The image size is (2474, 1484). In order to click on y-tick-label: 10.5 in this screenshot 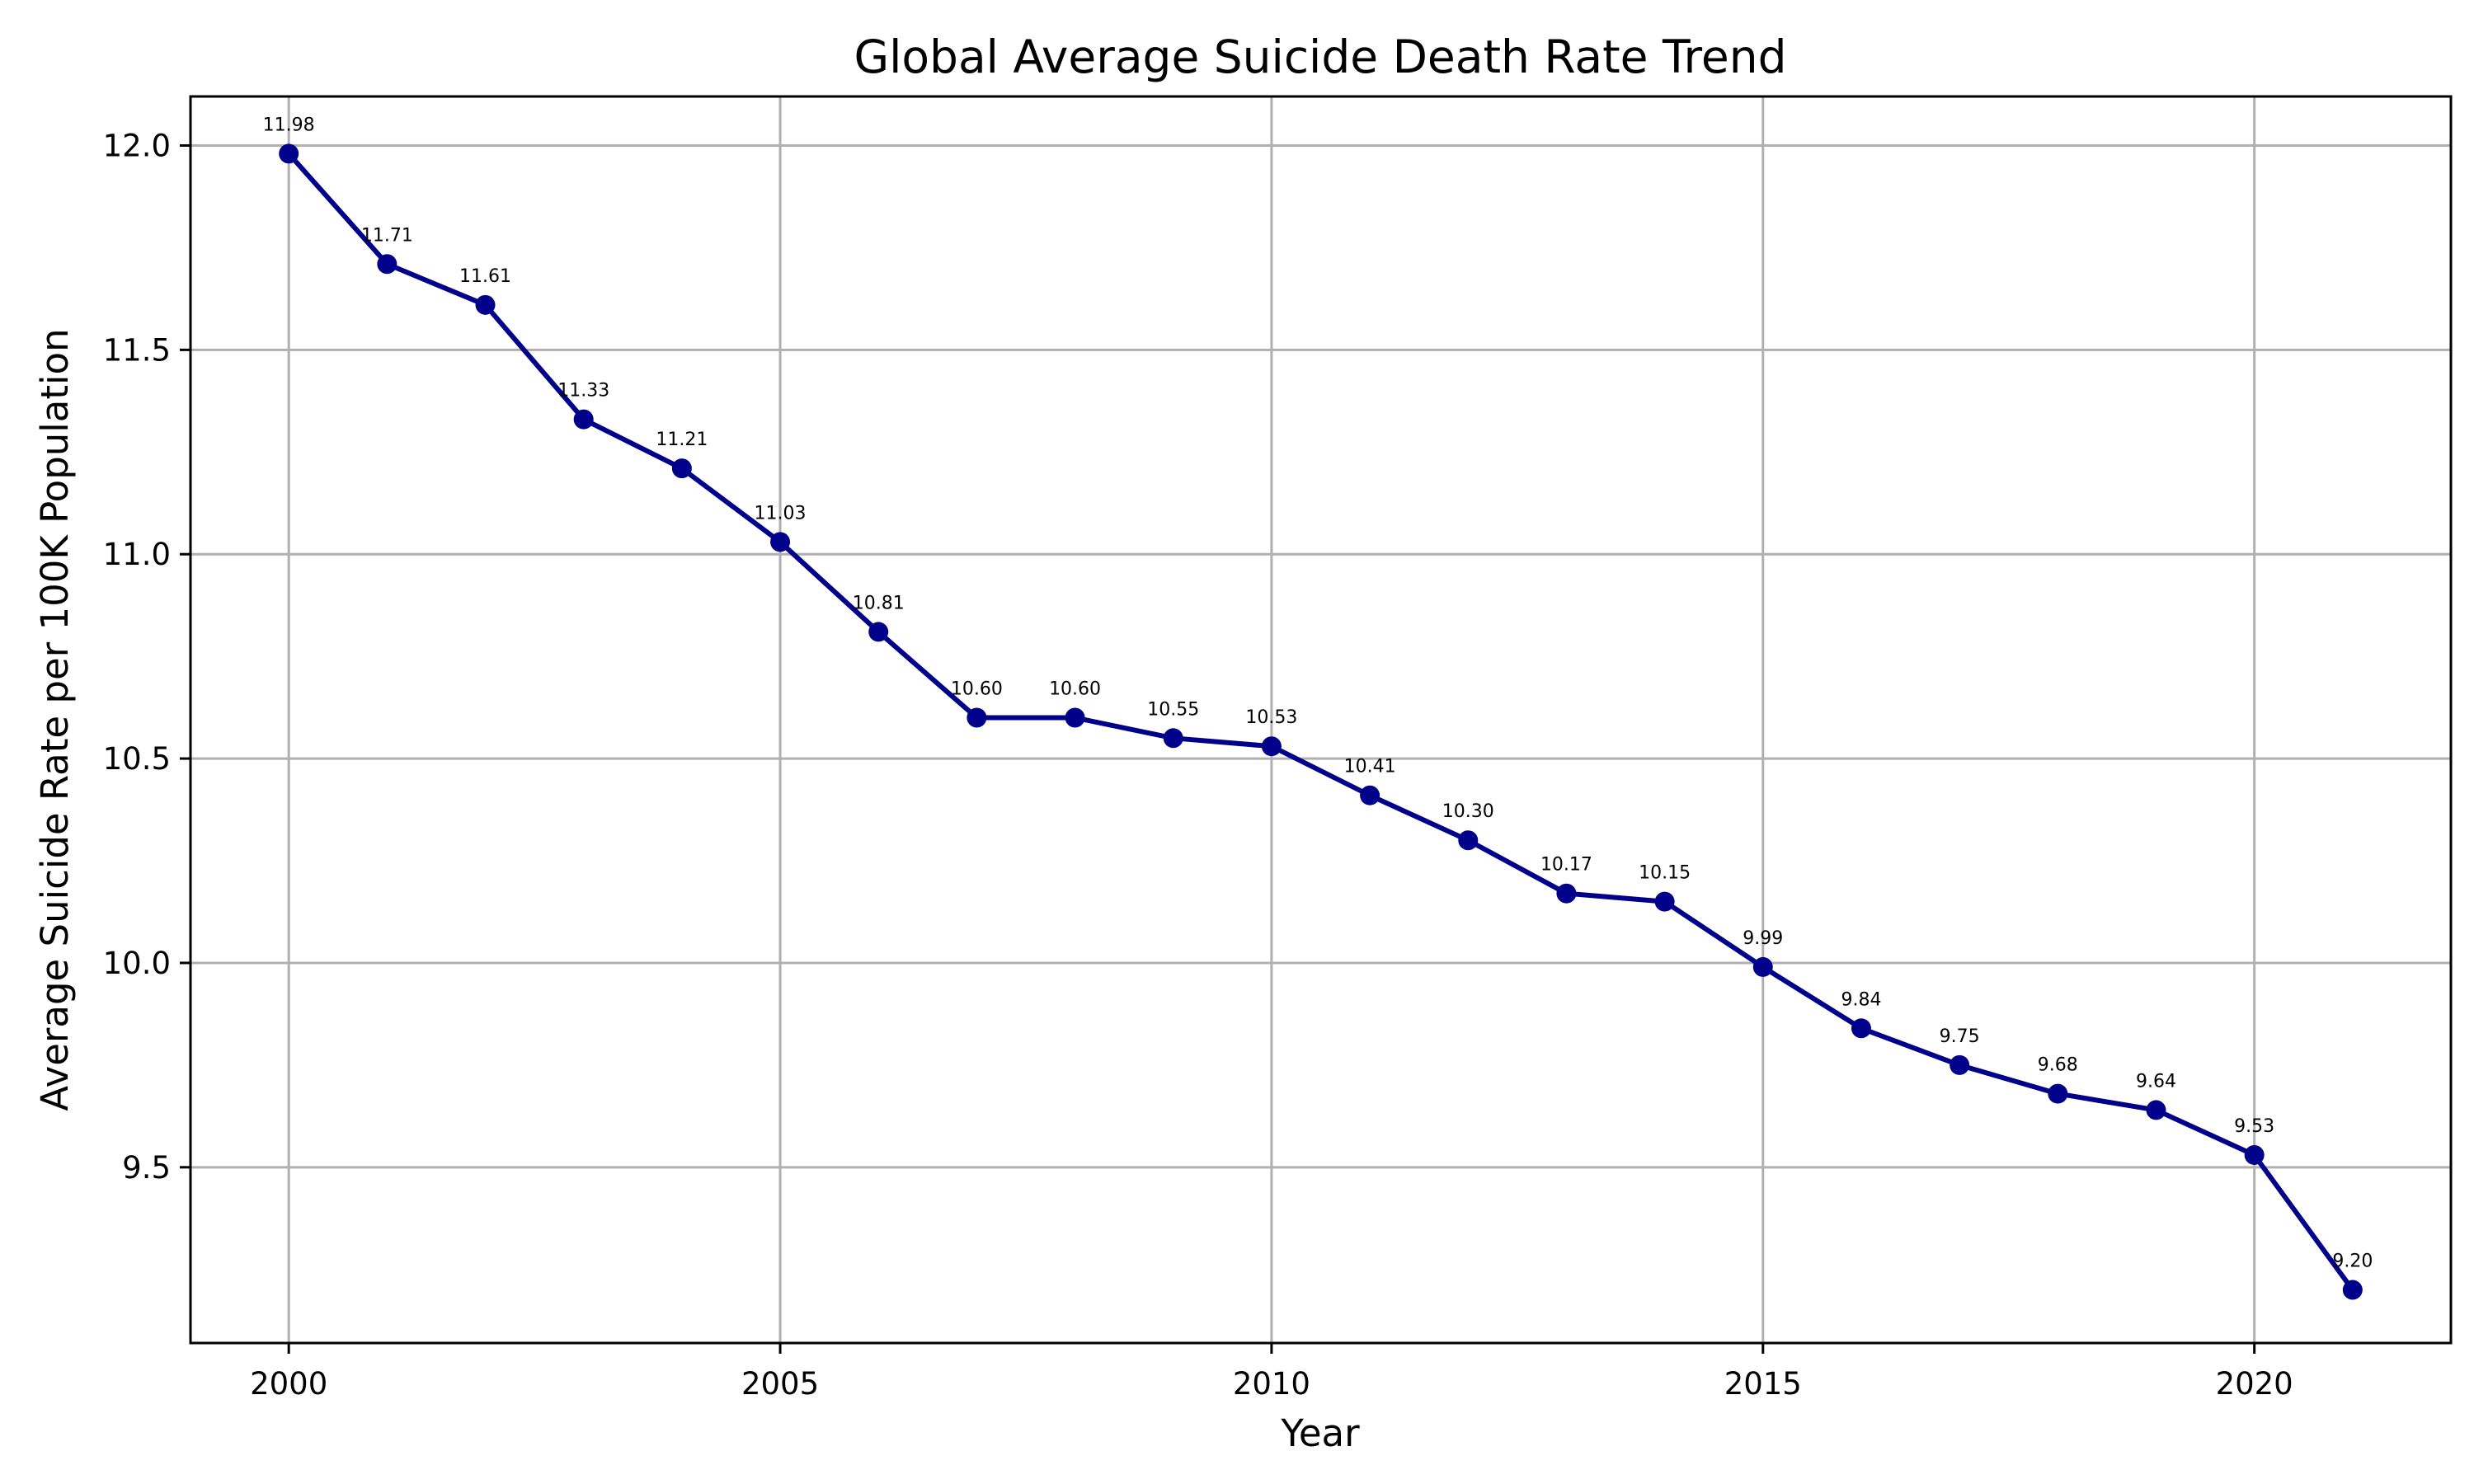, I will do `click(137, 759)`.